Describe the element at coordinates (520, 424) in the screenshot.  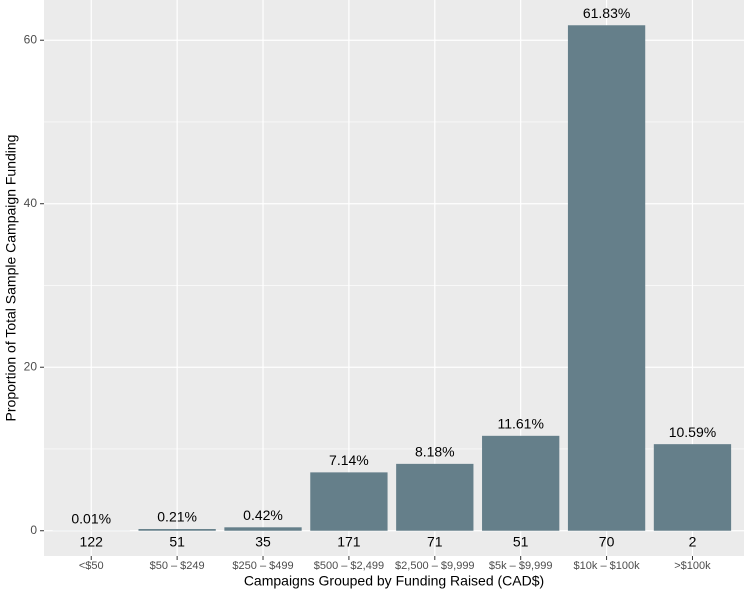
I see `value-label: 11.61%` at that location.